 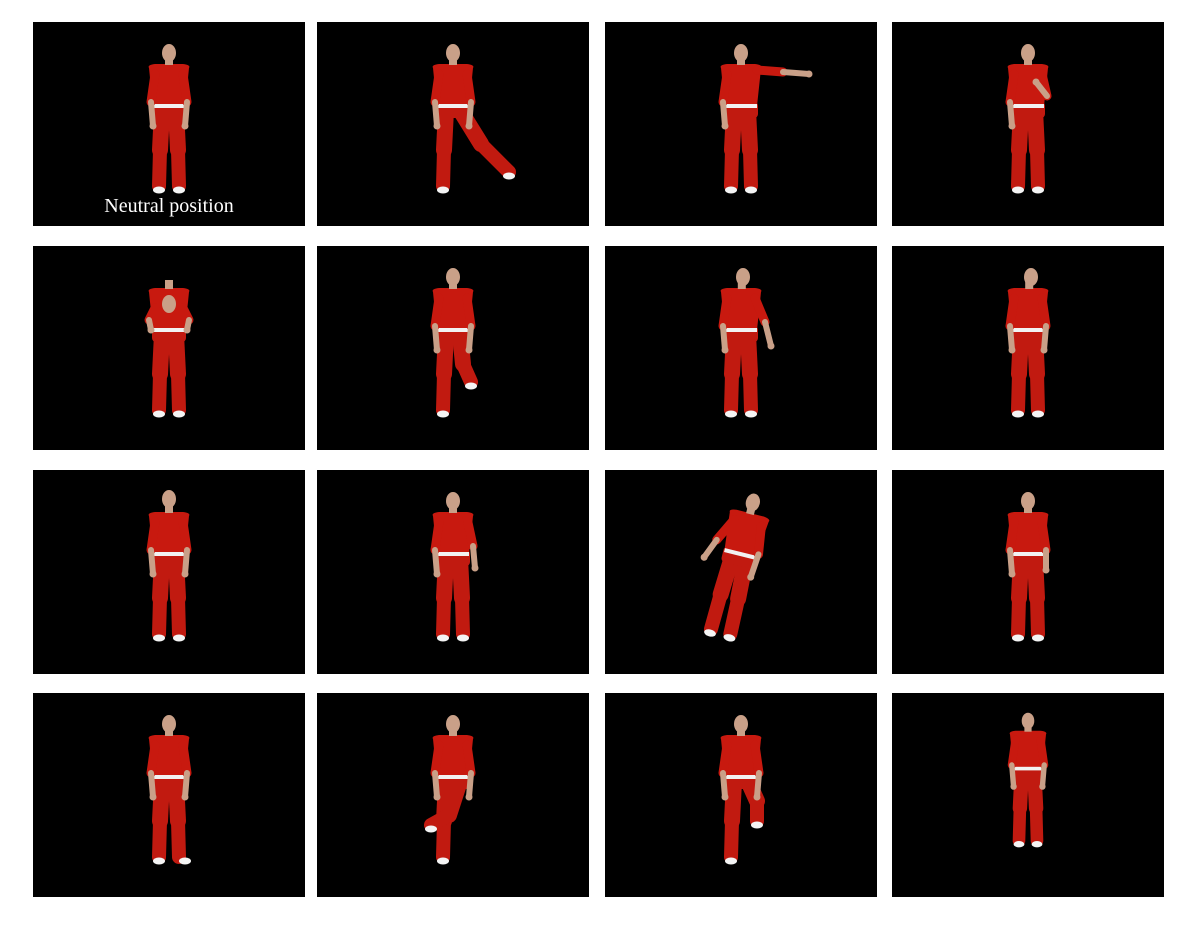 What do you see at coordinates (169, 206) in the screenshot?
I see `neutral-position-caption: Neutral position` at bounding box center [169, 206].